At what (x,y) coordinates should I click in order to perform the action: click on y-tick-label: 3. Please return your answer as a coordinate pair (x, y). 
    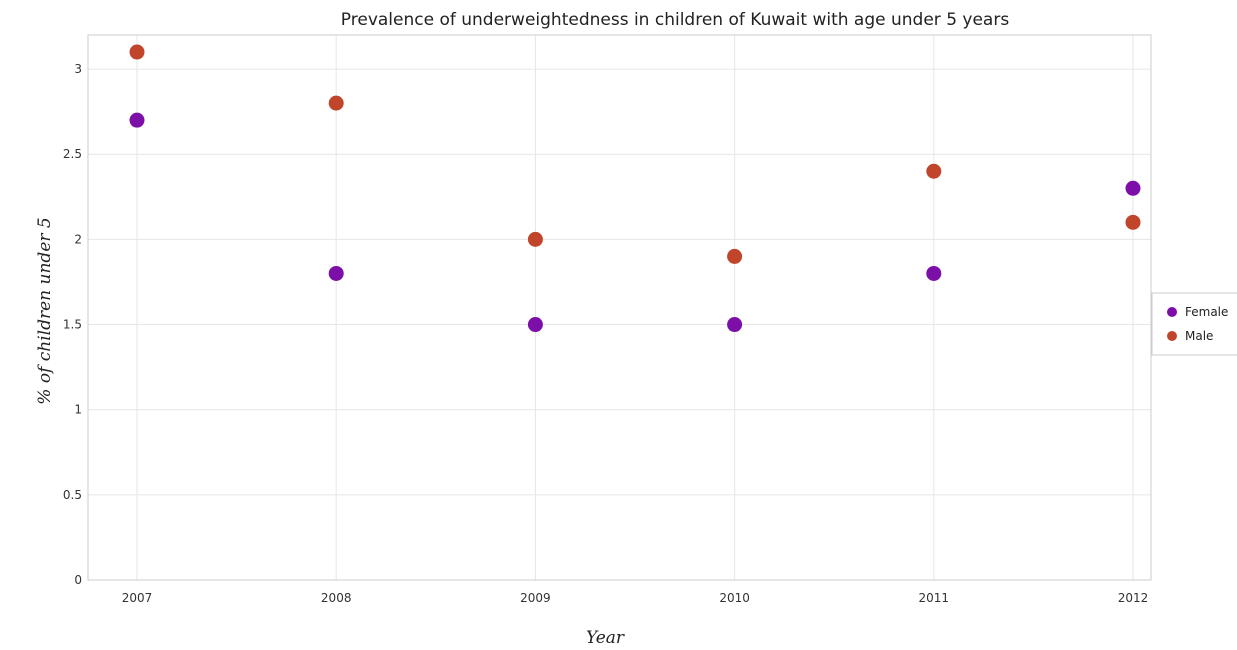
    Looking at the image, I should click on (78, 69).